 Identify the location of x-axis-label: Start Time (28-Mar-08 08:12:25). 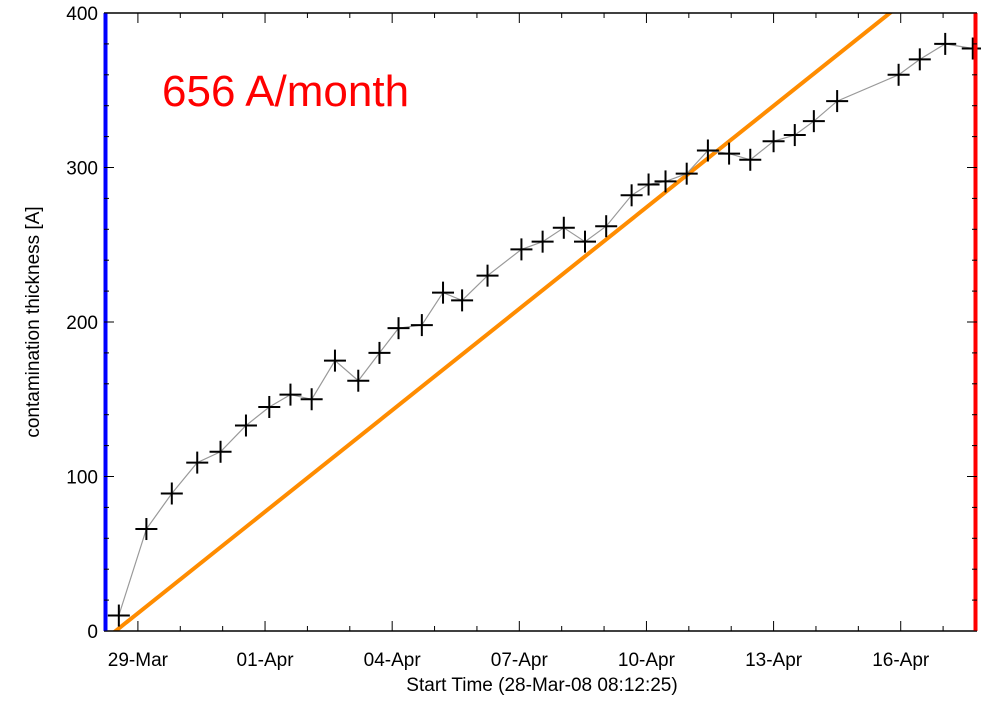
(541, 685).